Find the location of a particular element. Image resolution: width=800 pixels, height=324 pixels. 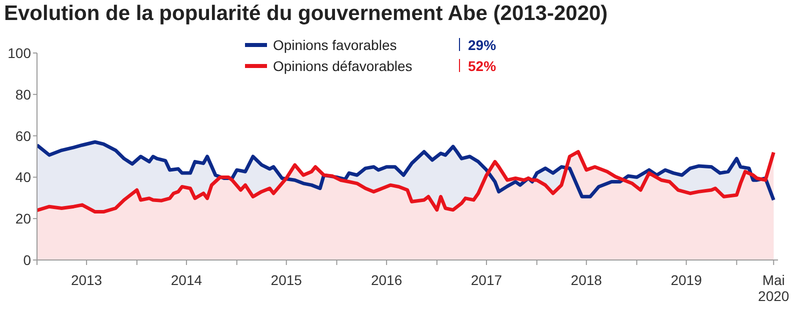

chart-title: Evolution de la popularité du gouvernement Abe (2013-2020) is located at coordinates (306, 14).